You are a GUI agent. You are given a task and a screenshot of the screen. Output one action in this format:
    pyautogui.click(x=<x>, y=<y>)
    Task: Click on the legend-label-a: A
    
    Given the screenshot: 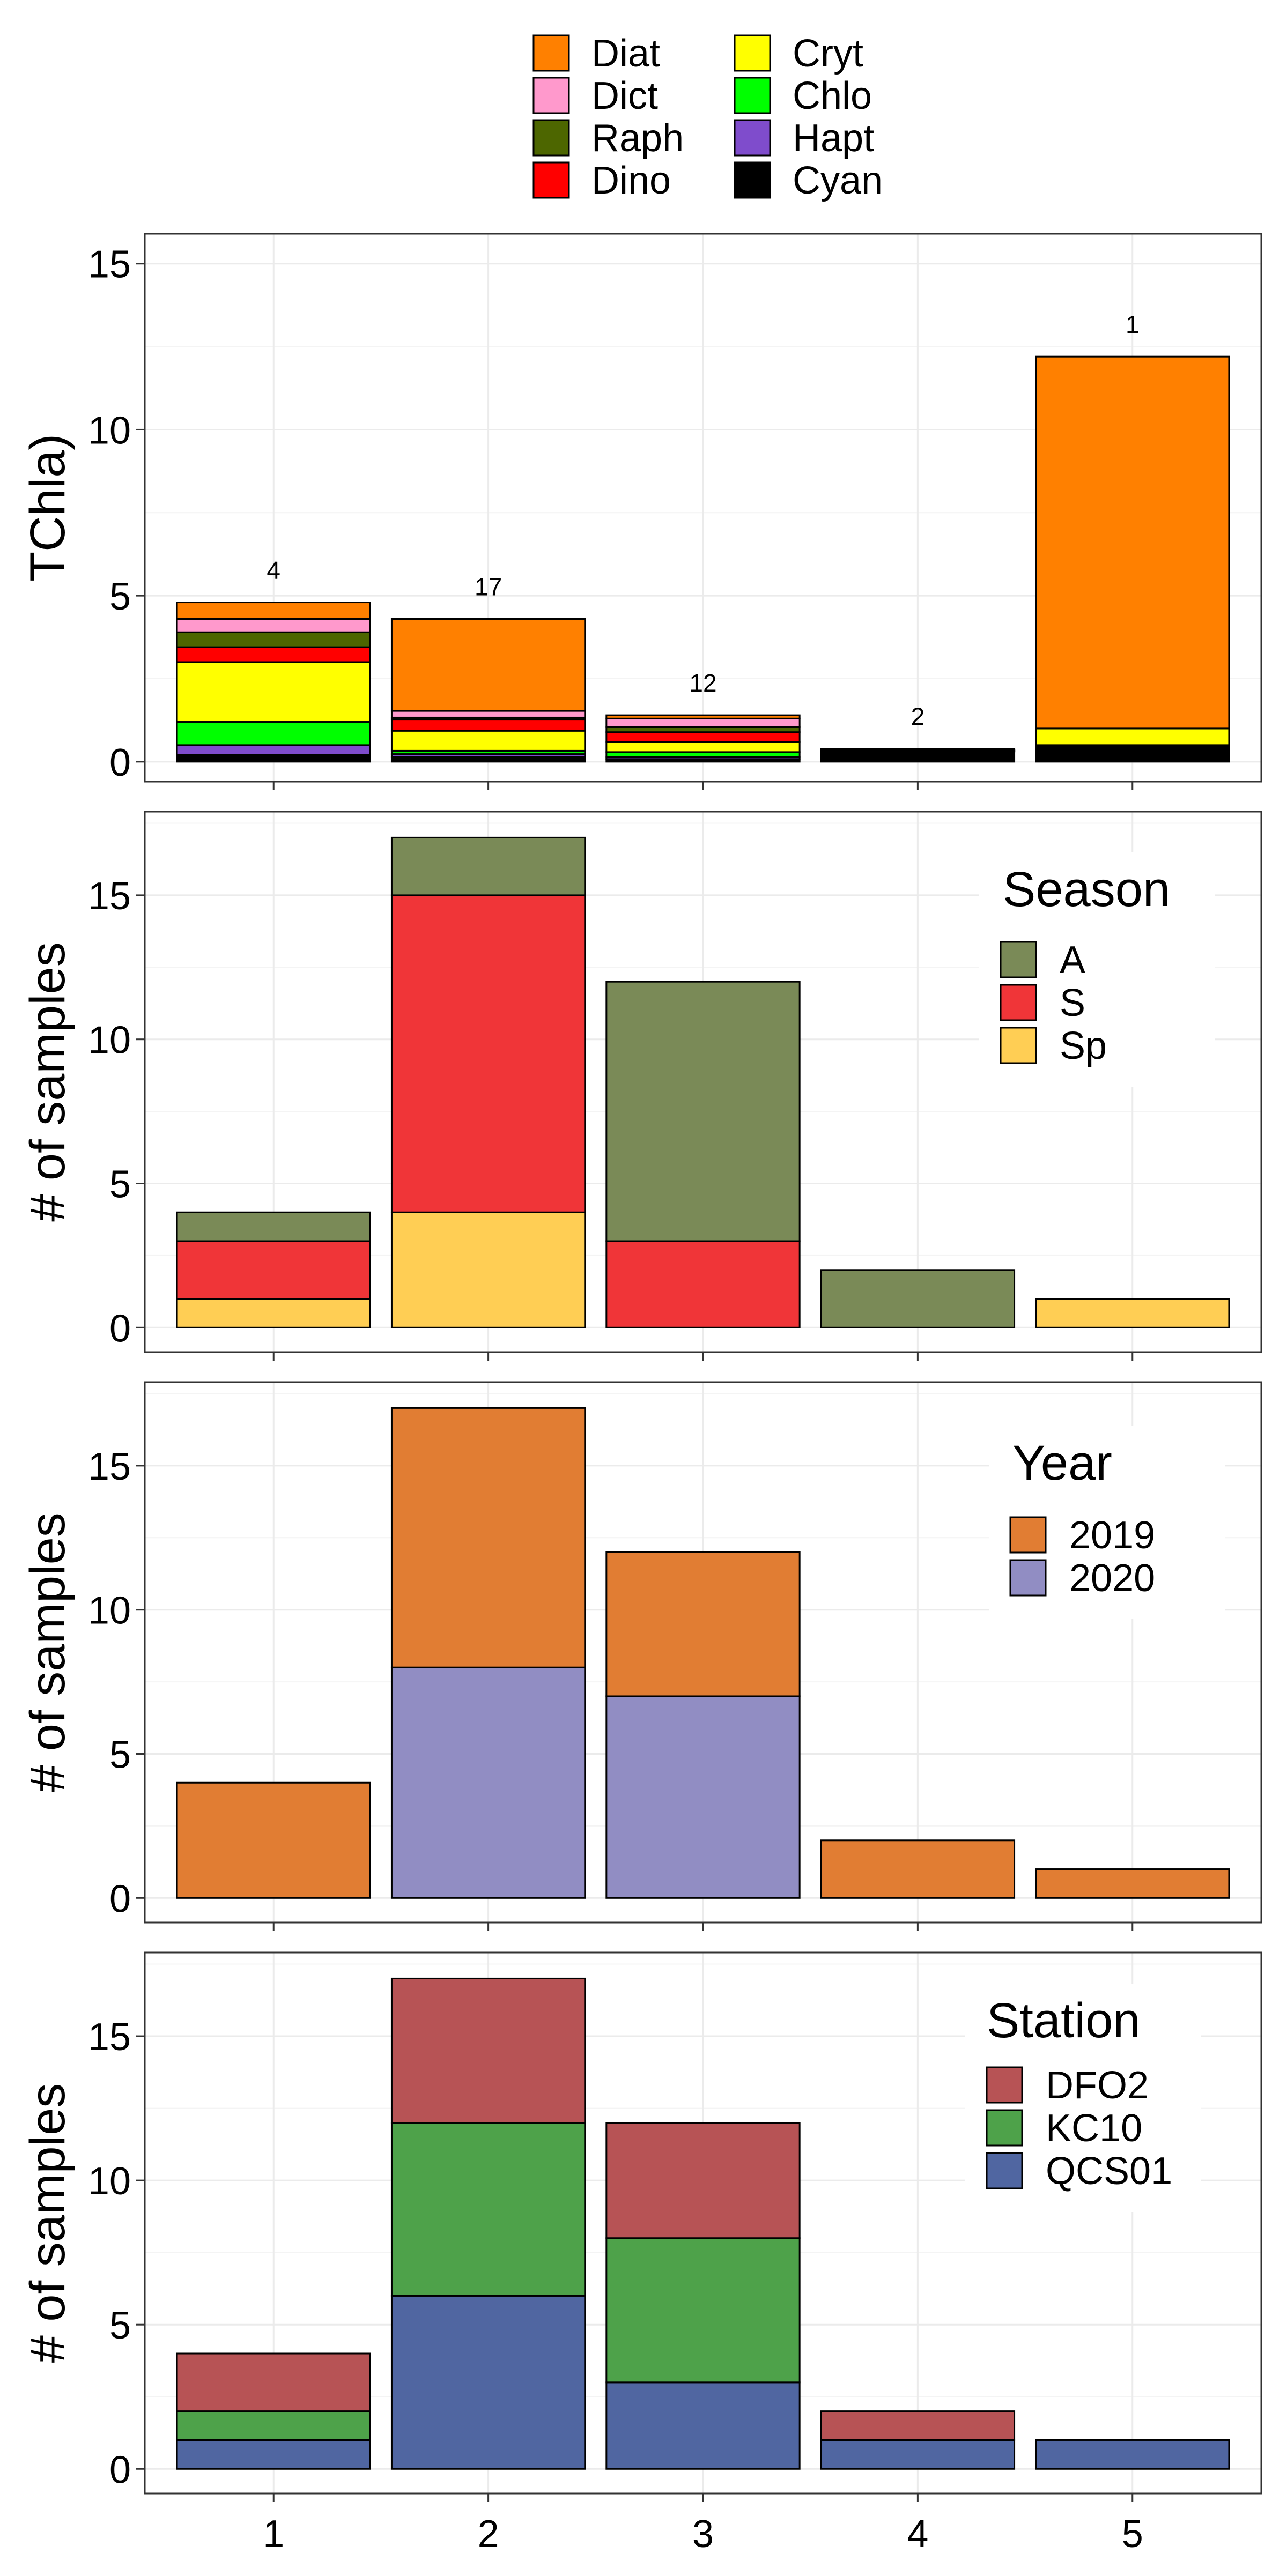 What is the action you would take?
    pyautogui.click(x=1072, y=961)
    